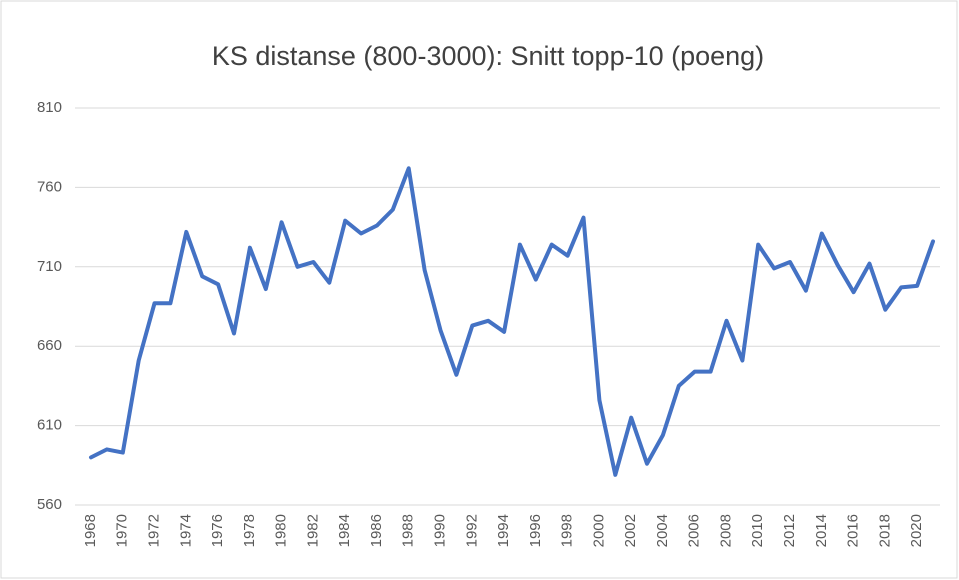 The width and height of the screenshot is (959, 580). What do you see at coordinates (49, 345) in the screenshot?
I see `y-tick-label: 660` at bounding box center [49, 345].